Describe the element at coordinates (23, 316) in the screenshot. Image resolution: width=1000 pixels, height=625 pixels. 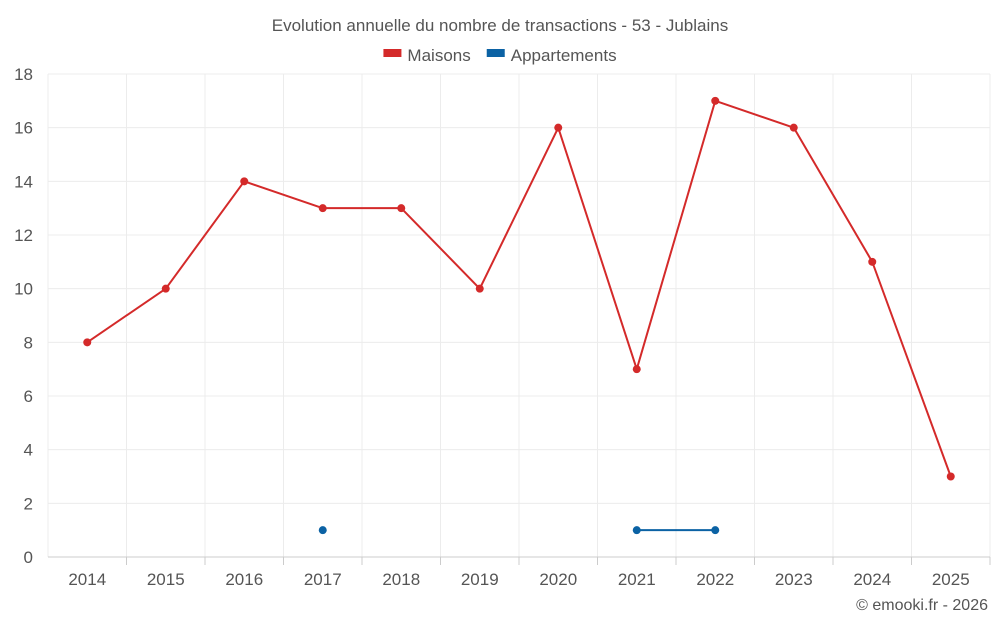
I see `y-axis: 0 2 4 6 8 10 12 14 16 18` at that location.